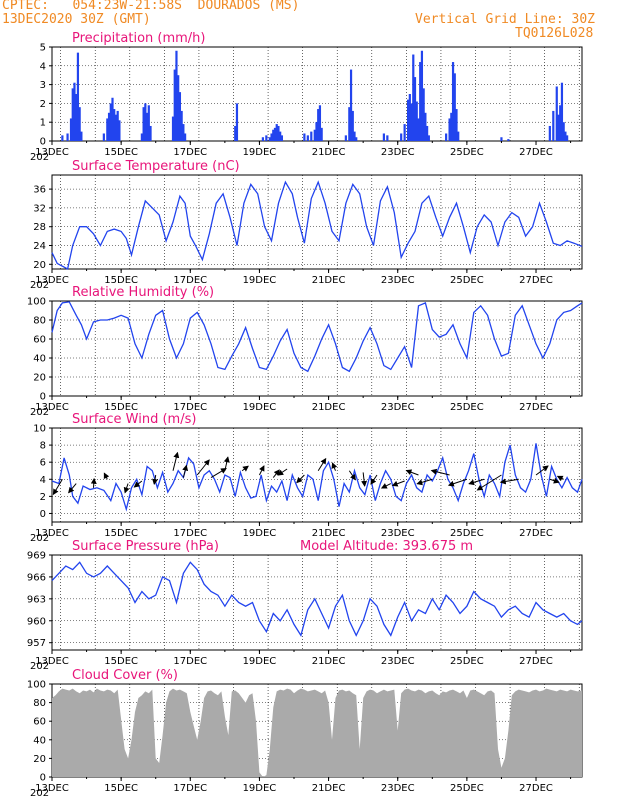 Image resolution: width=618 pixels, height=800 pixels. I want to click on temp-xtick-label: 25DEC, so click(467, 280).